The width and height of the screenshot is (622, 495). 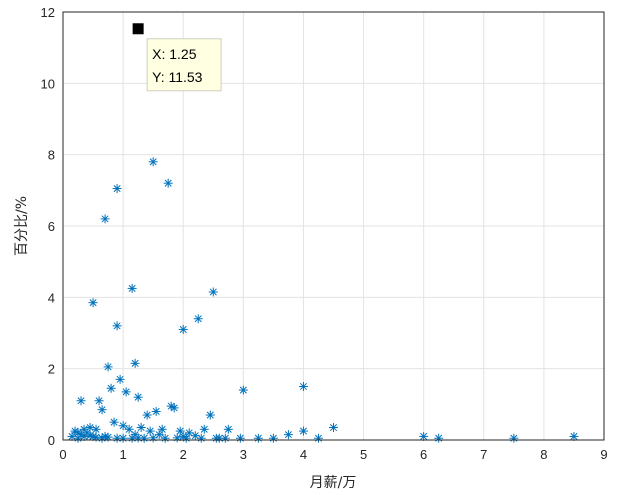 What do you see at coordinates (483, 454) in the screenshot?
I see `x-tick-label: 7` at bounding box center [483, 454].